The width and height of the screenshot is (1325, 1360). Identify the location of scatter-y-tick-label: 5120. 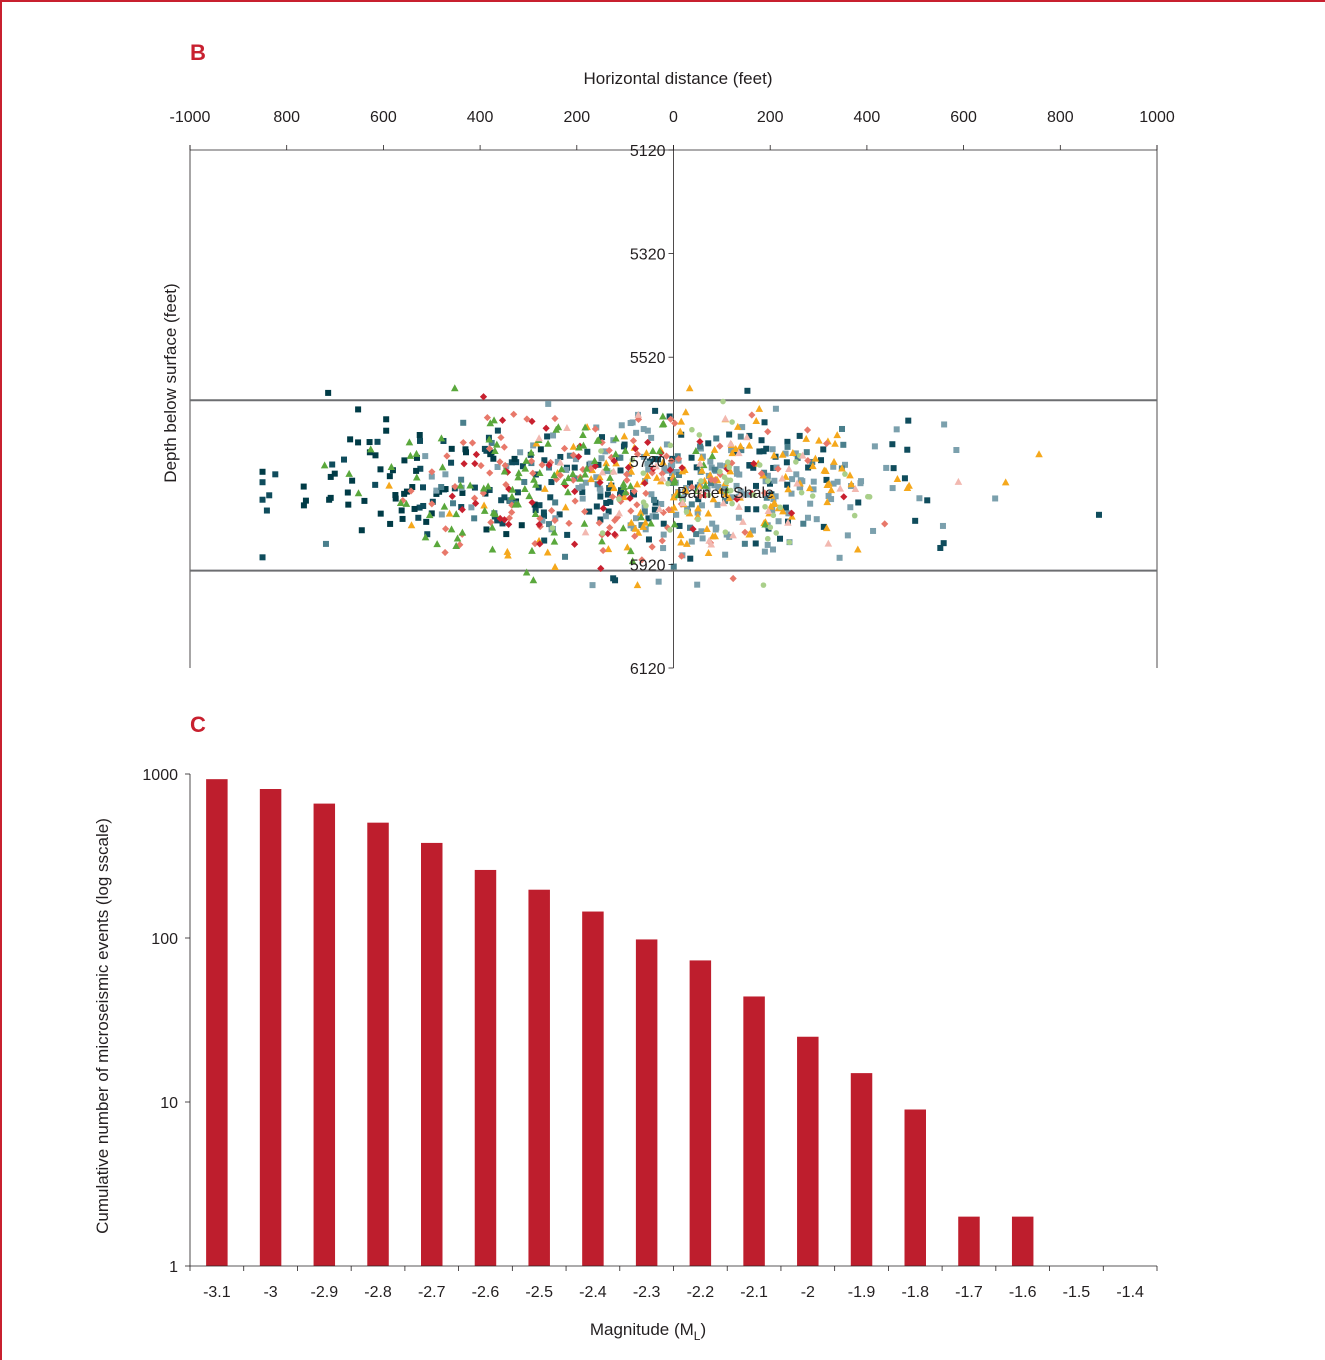
(648, 151).